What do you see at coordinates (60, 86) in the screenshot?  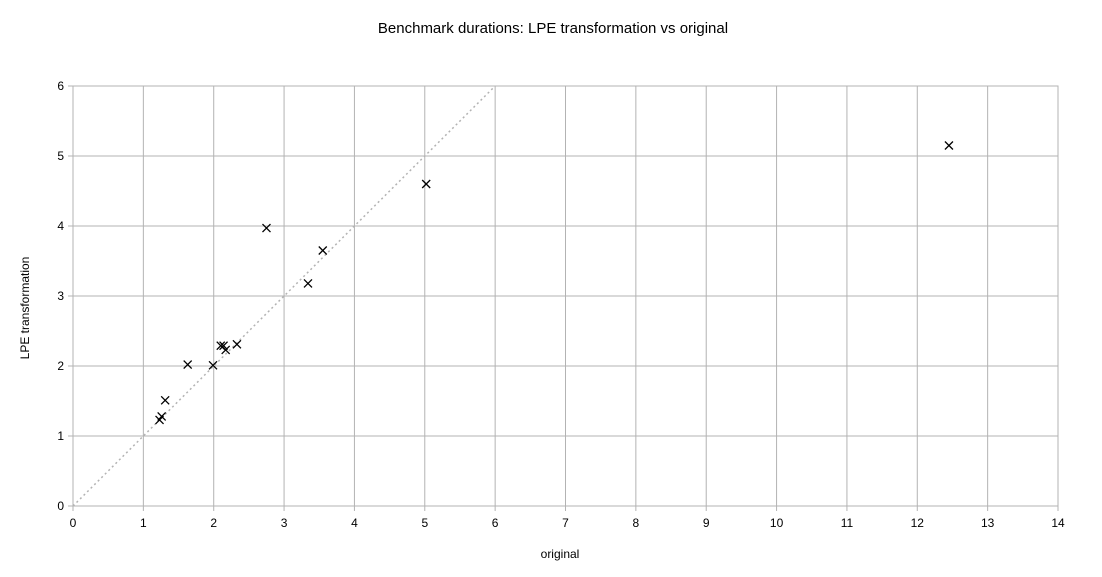 I see `y-tick-label: 6` at bounding box center [60, 86].